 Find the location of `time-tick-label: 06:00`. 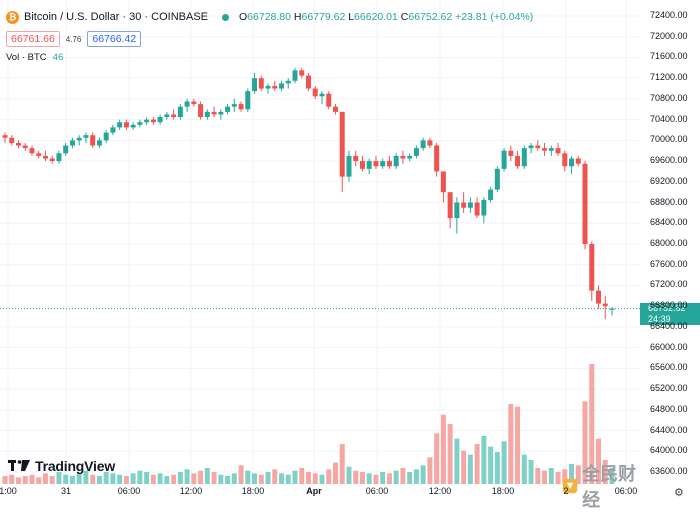

time-tick-label: 06:00 is located at coordinates (129, 491).